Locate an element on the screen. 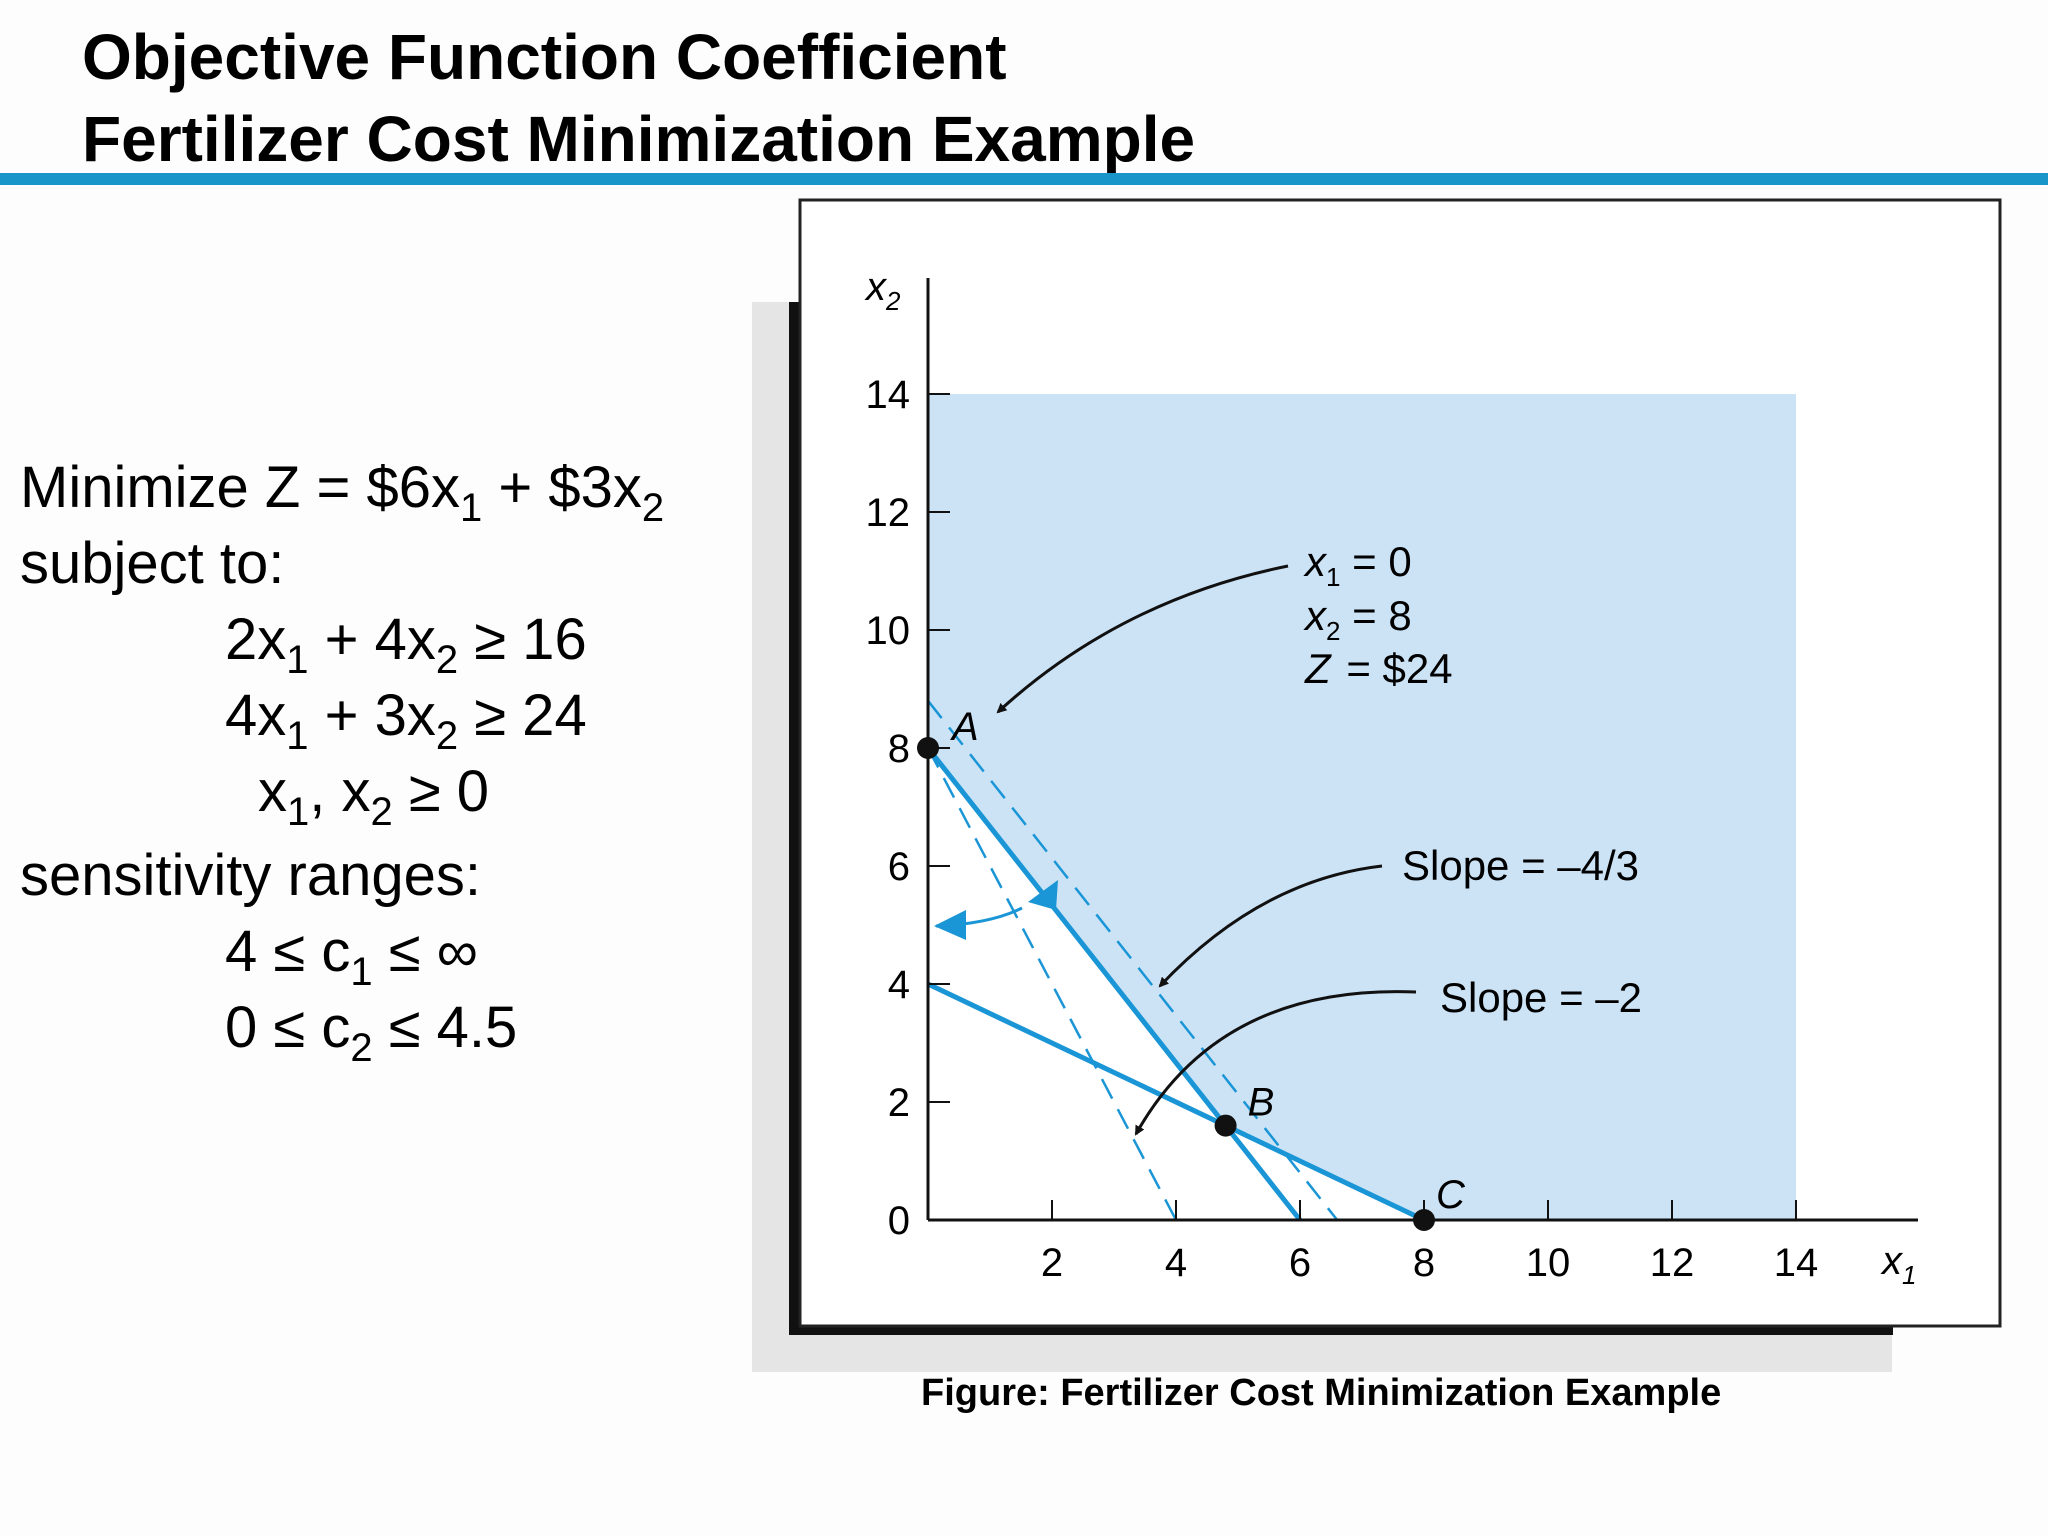 This screenshot has height=1536, width=2048. title-line-1: Objective Function Coefficient is located at coordinates (544, 57).